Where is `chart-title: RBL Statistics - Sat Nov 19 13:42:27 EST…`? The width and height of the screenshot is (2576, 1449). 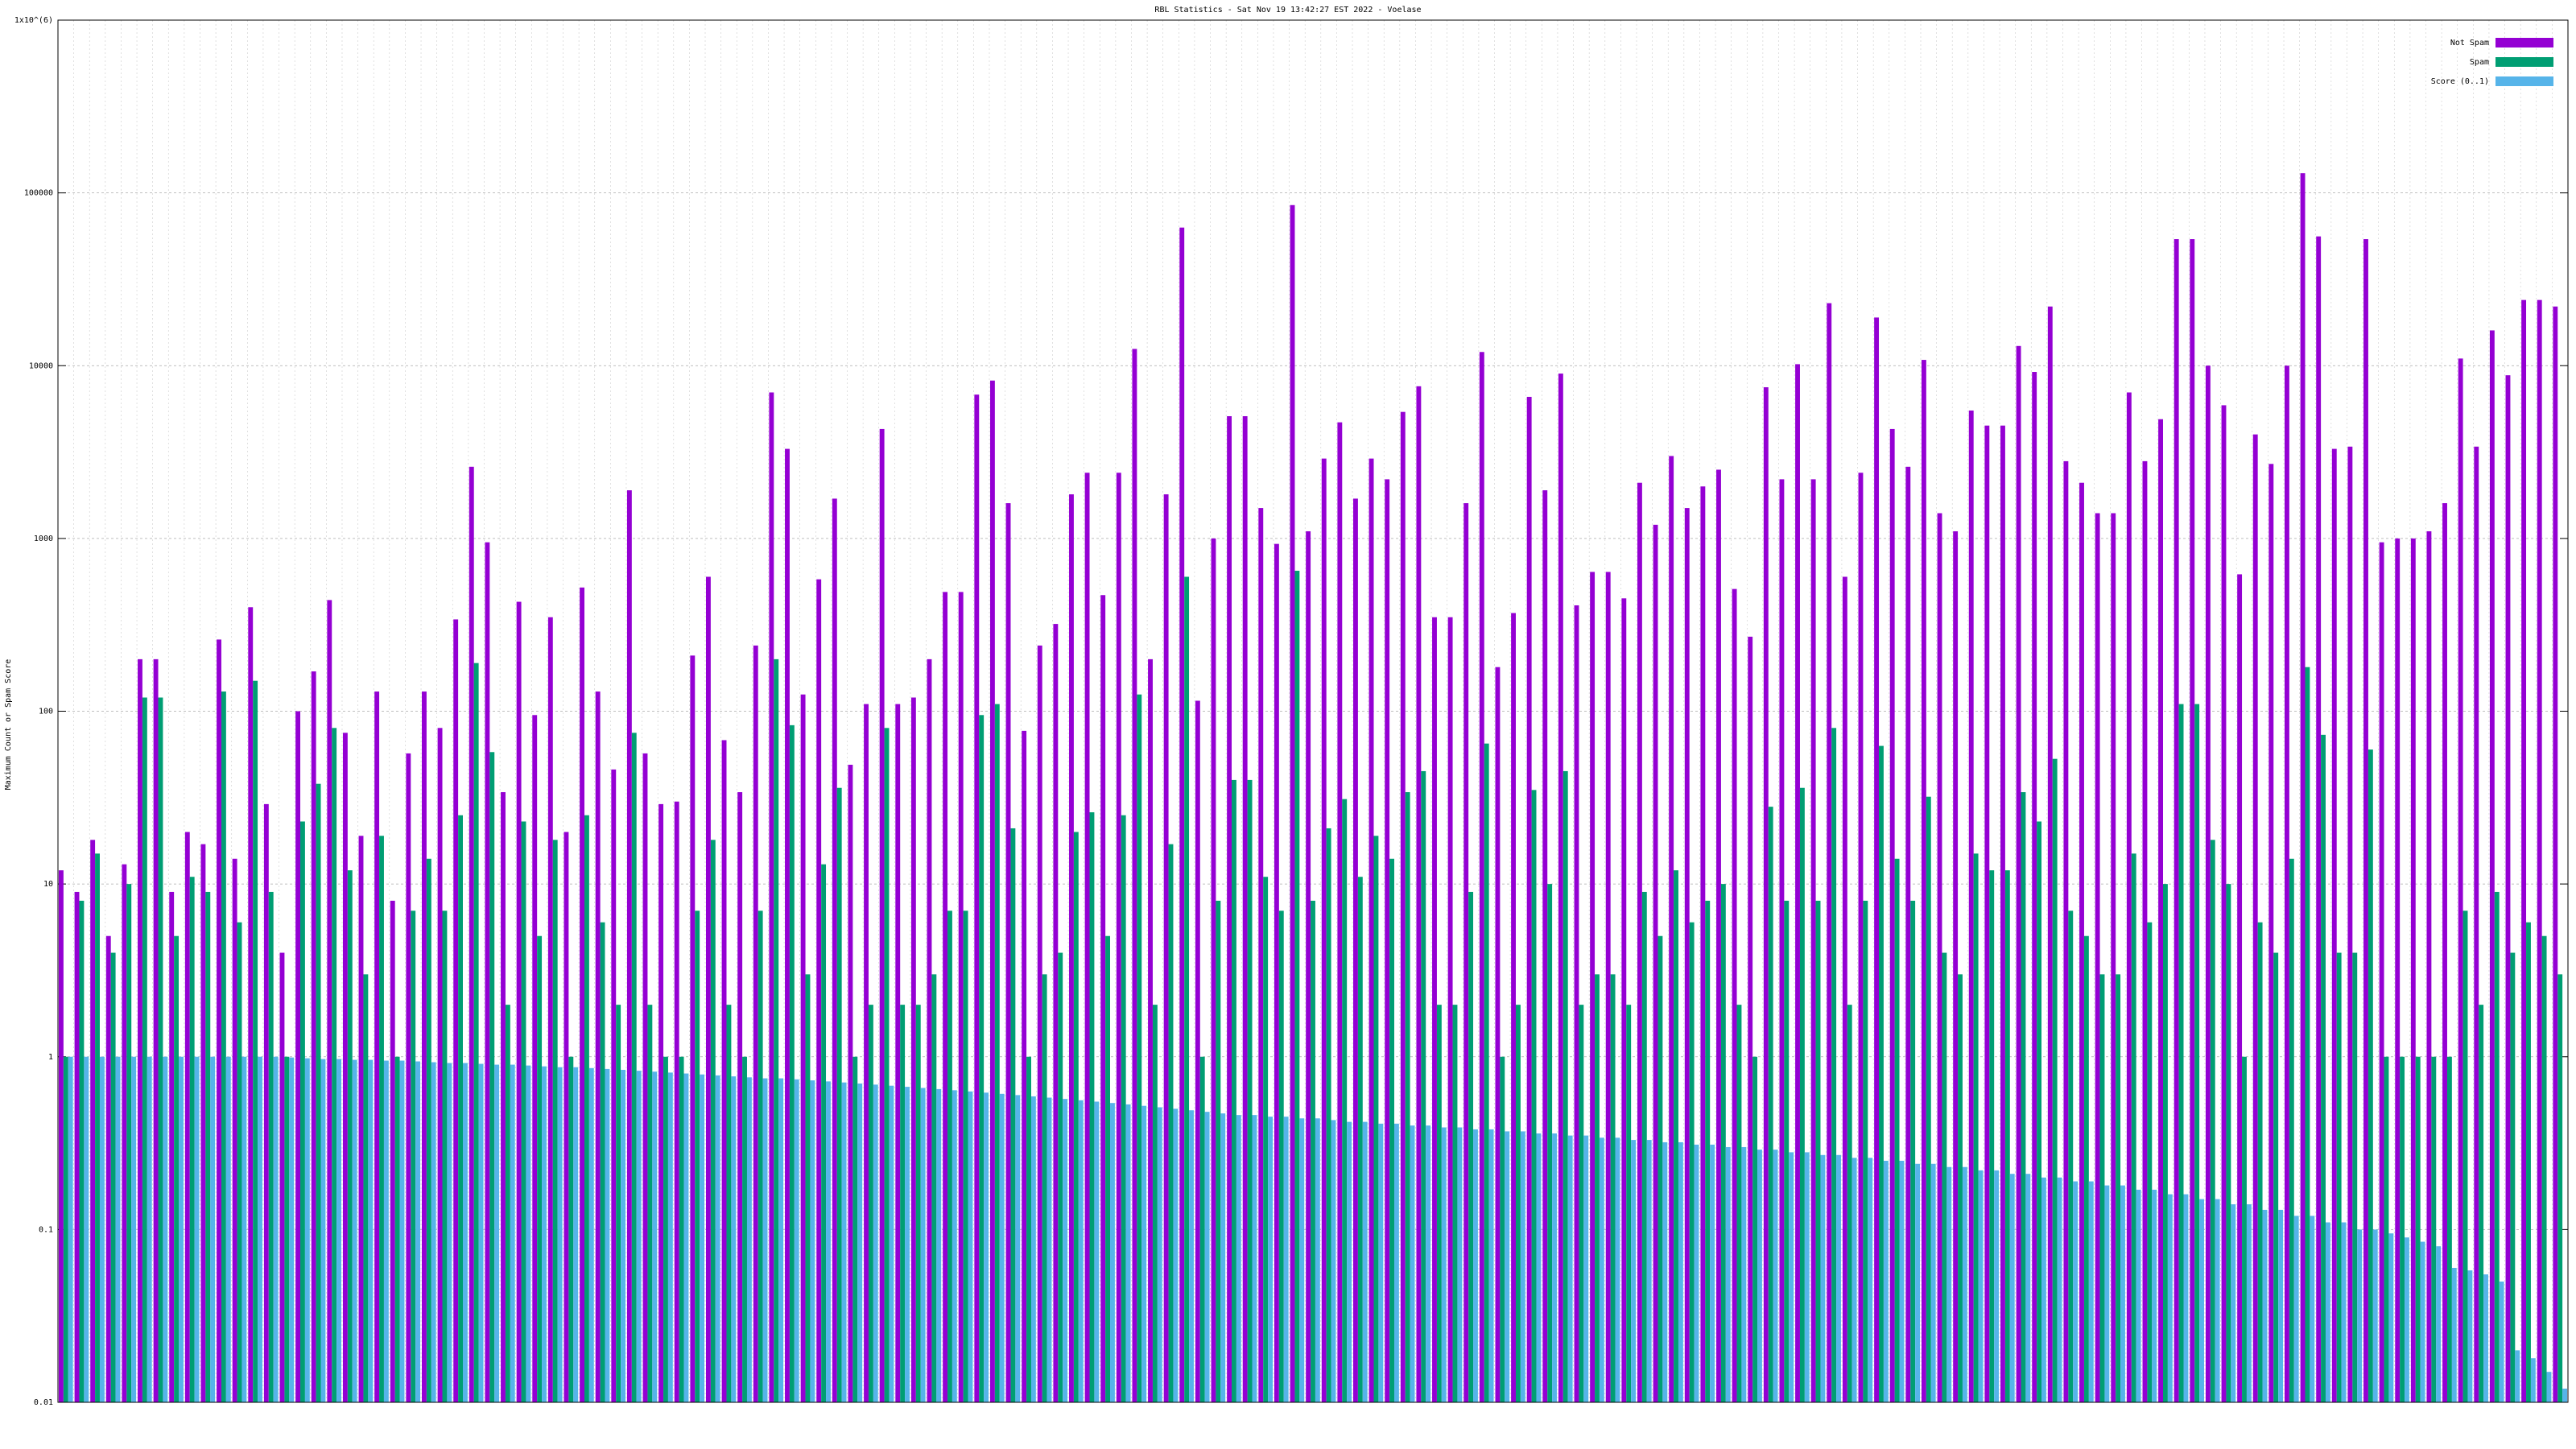 chart-title: RBL Statistics - Sat Nov 19 13:42:27 EST… is located at coordinates (1287, 10).